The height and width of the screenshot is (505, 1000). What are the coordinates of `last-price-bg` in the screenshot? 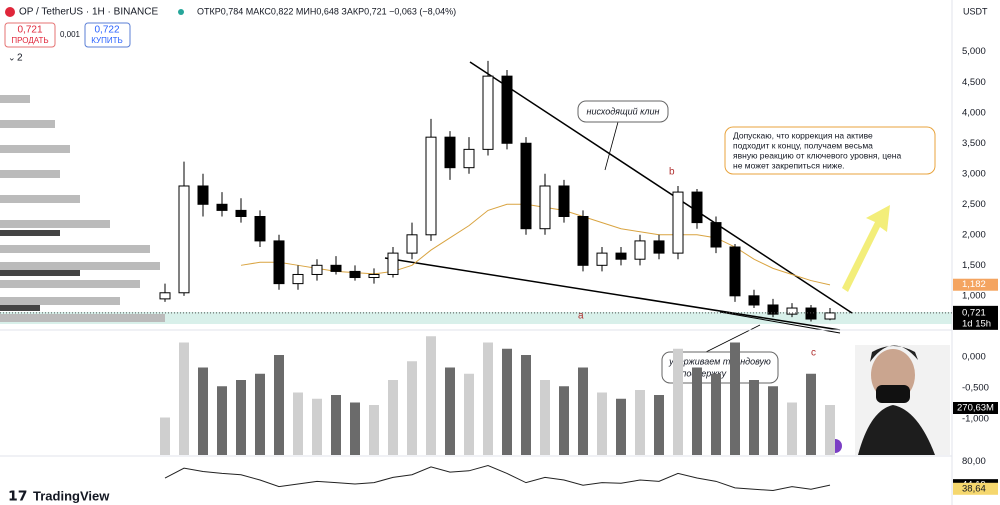 It's located at (975, 317).